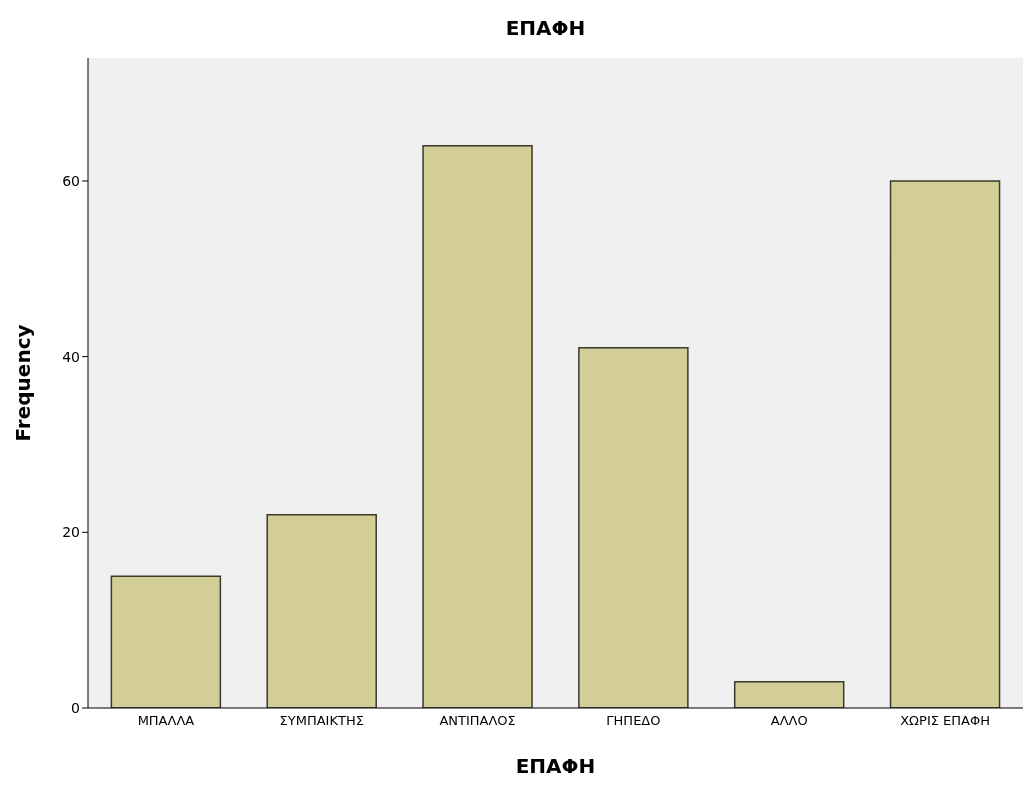 The image size is (1031, 806). Describe the element at coordinates (477, 721) in the screenshot. I see `x-tick-label: ΑΝΤΙΠΑΛΟΣ` at that location.